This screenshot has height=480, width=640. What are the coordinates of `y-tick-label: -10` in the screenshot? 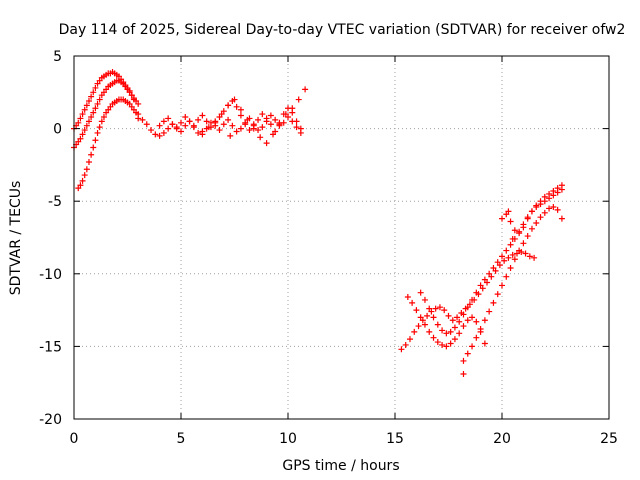 It's located at (50, 275).